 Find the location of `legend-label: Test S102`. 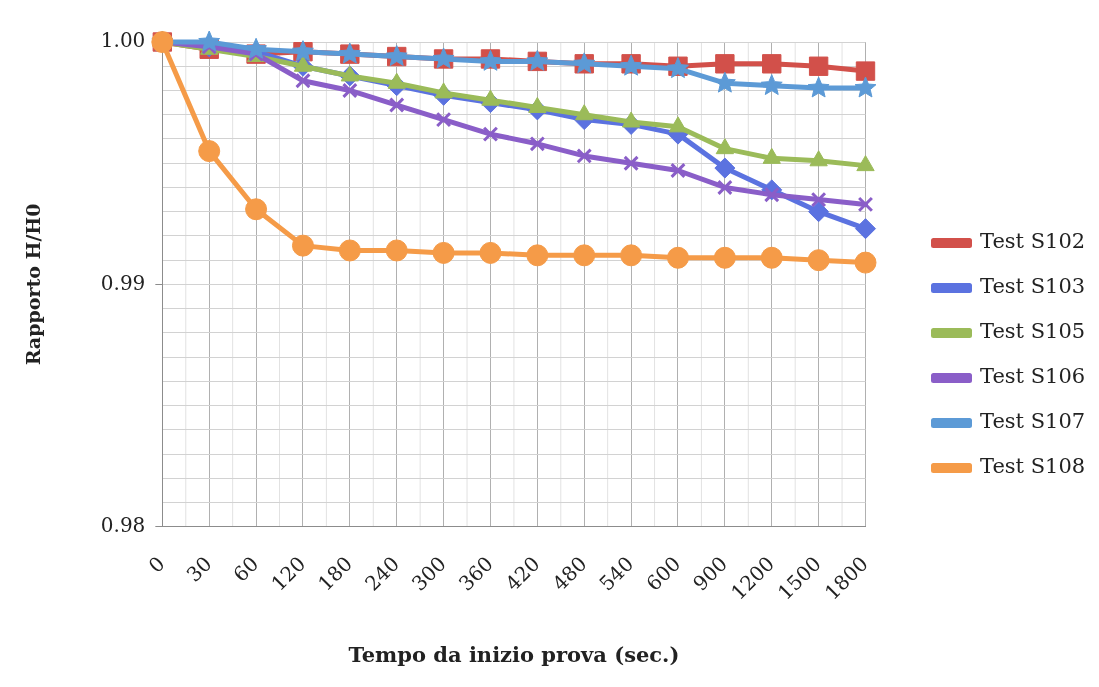

legend-label: Test S102 is located at coordinates (1033, 241).